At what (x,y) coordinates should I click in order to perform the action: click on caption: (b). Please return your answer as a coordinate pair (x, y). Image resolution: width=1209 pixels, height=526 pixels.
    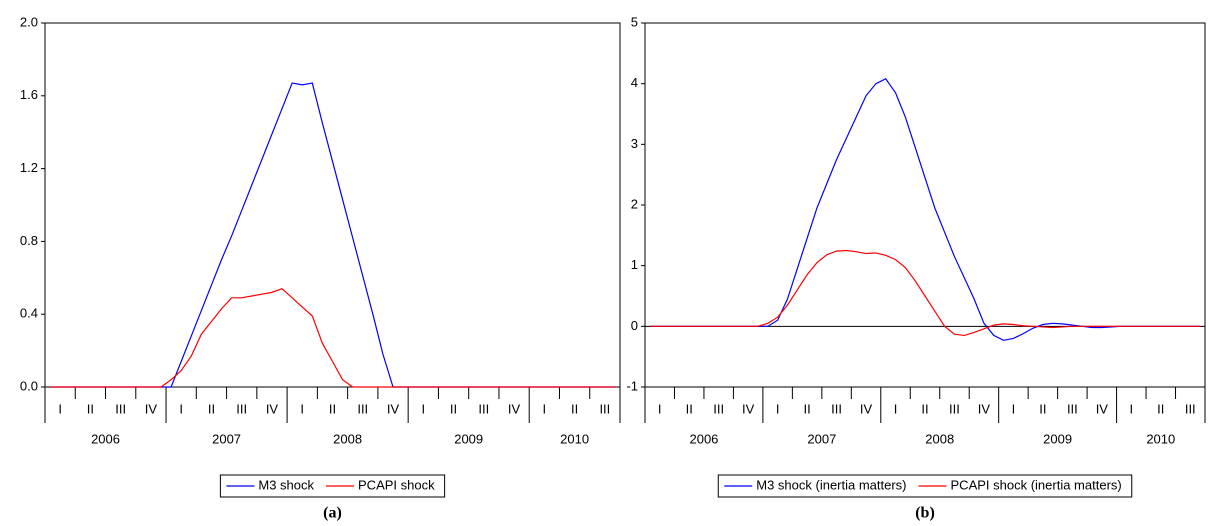
    Looking at the image, I should click on (925, 513).